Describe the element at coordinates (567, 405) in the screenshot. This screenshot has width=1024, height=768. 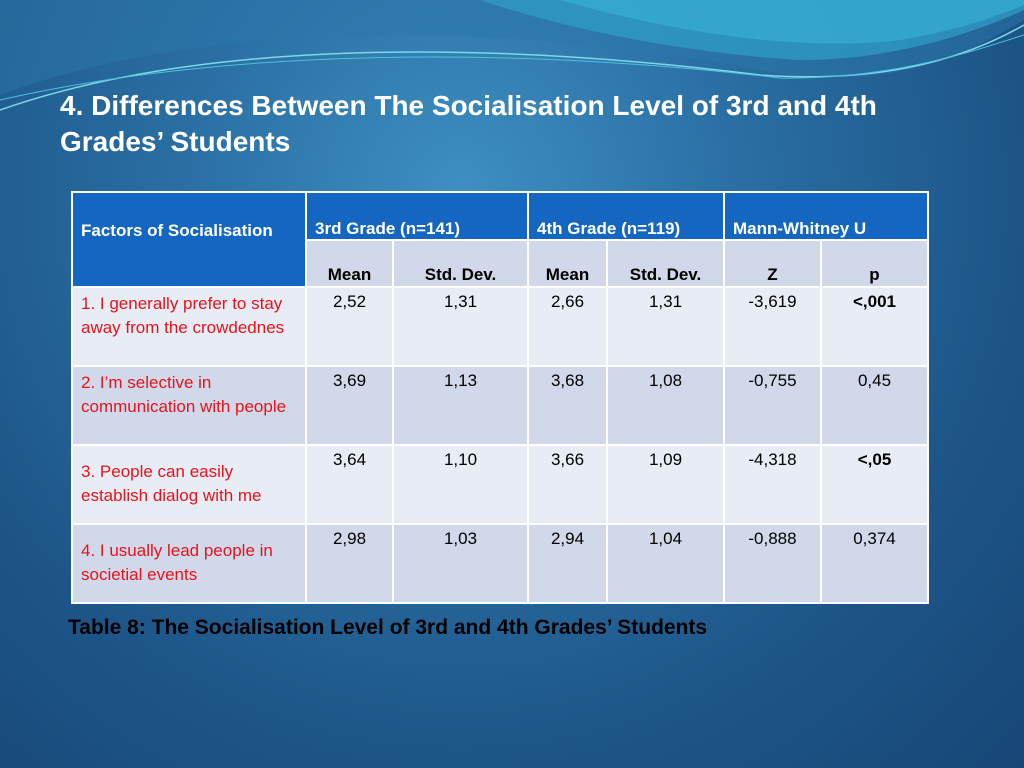
I see `cell: 3,68` at that location.